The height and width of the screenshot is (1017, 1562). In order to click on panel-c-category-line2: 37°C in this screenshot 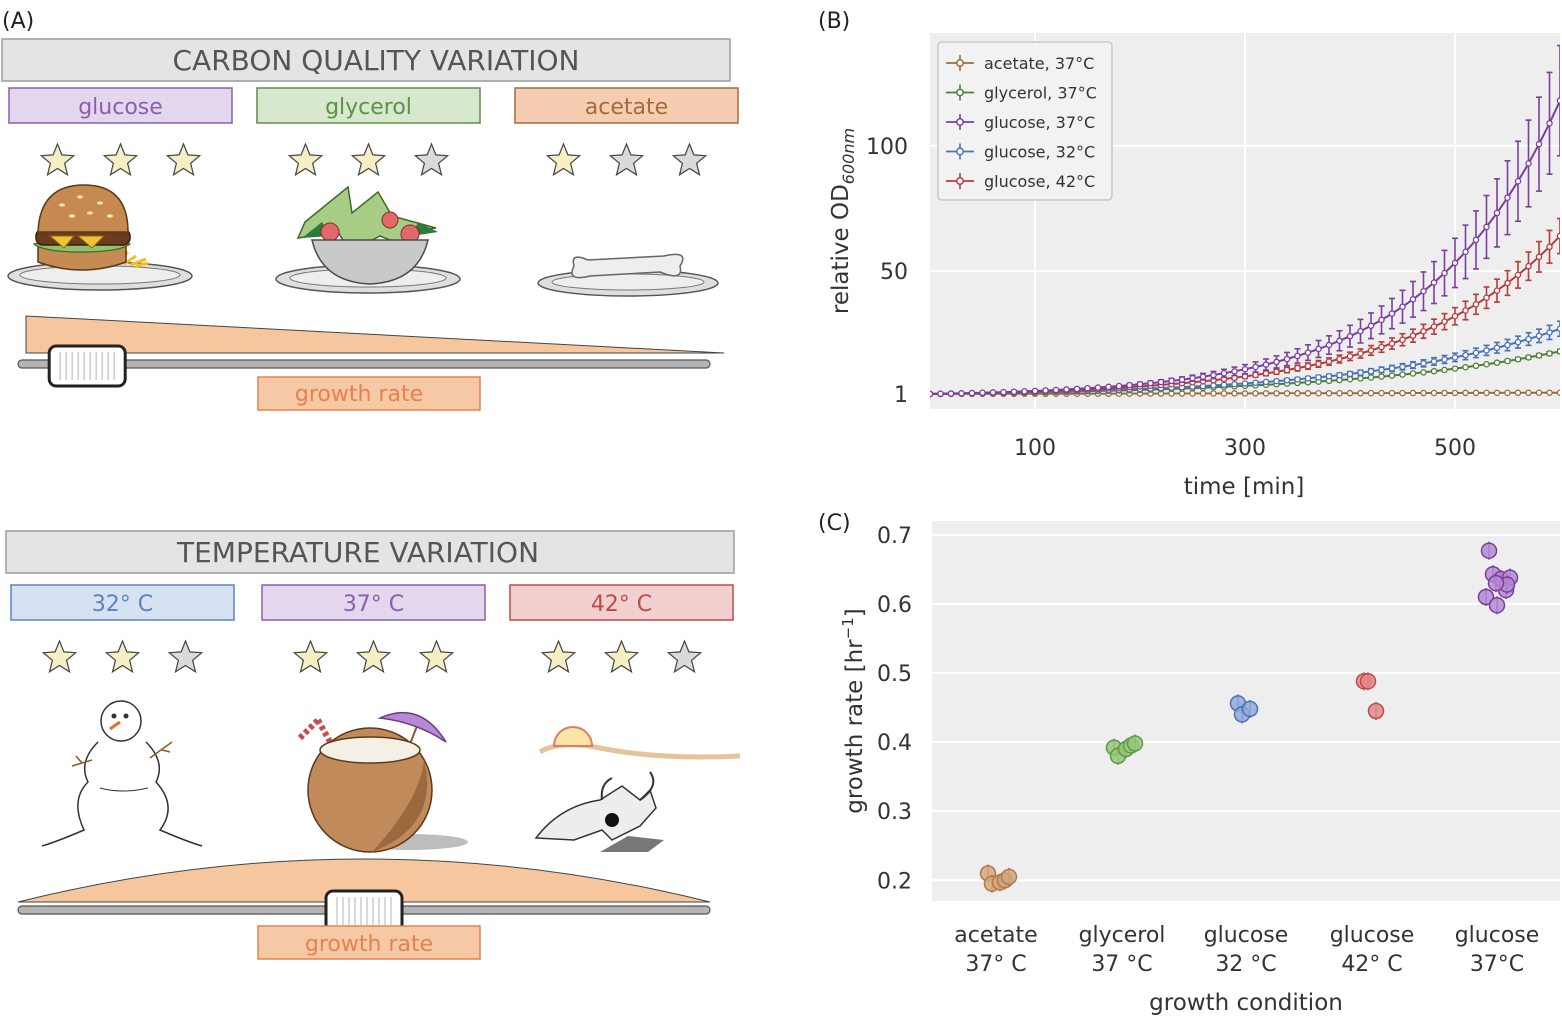, I will do `click(1497, 964)`.